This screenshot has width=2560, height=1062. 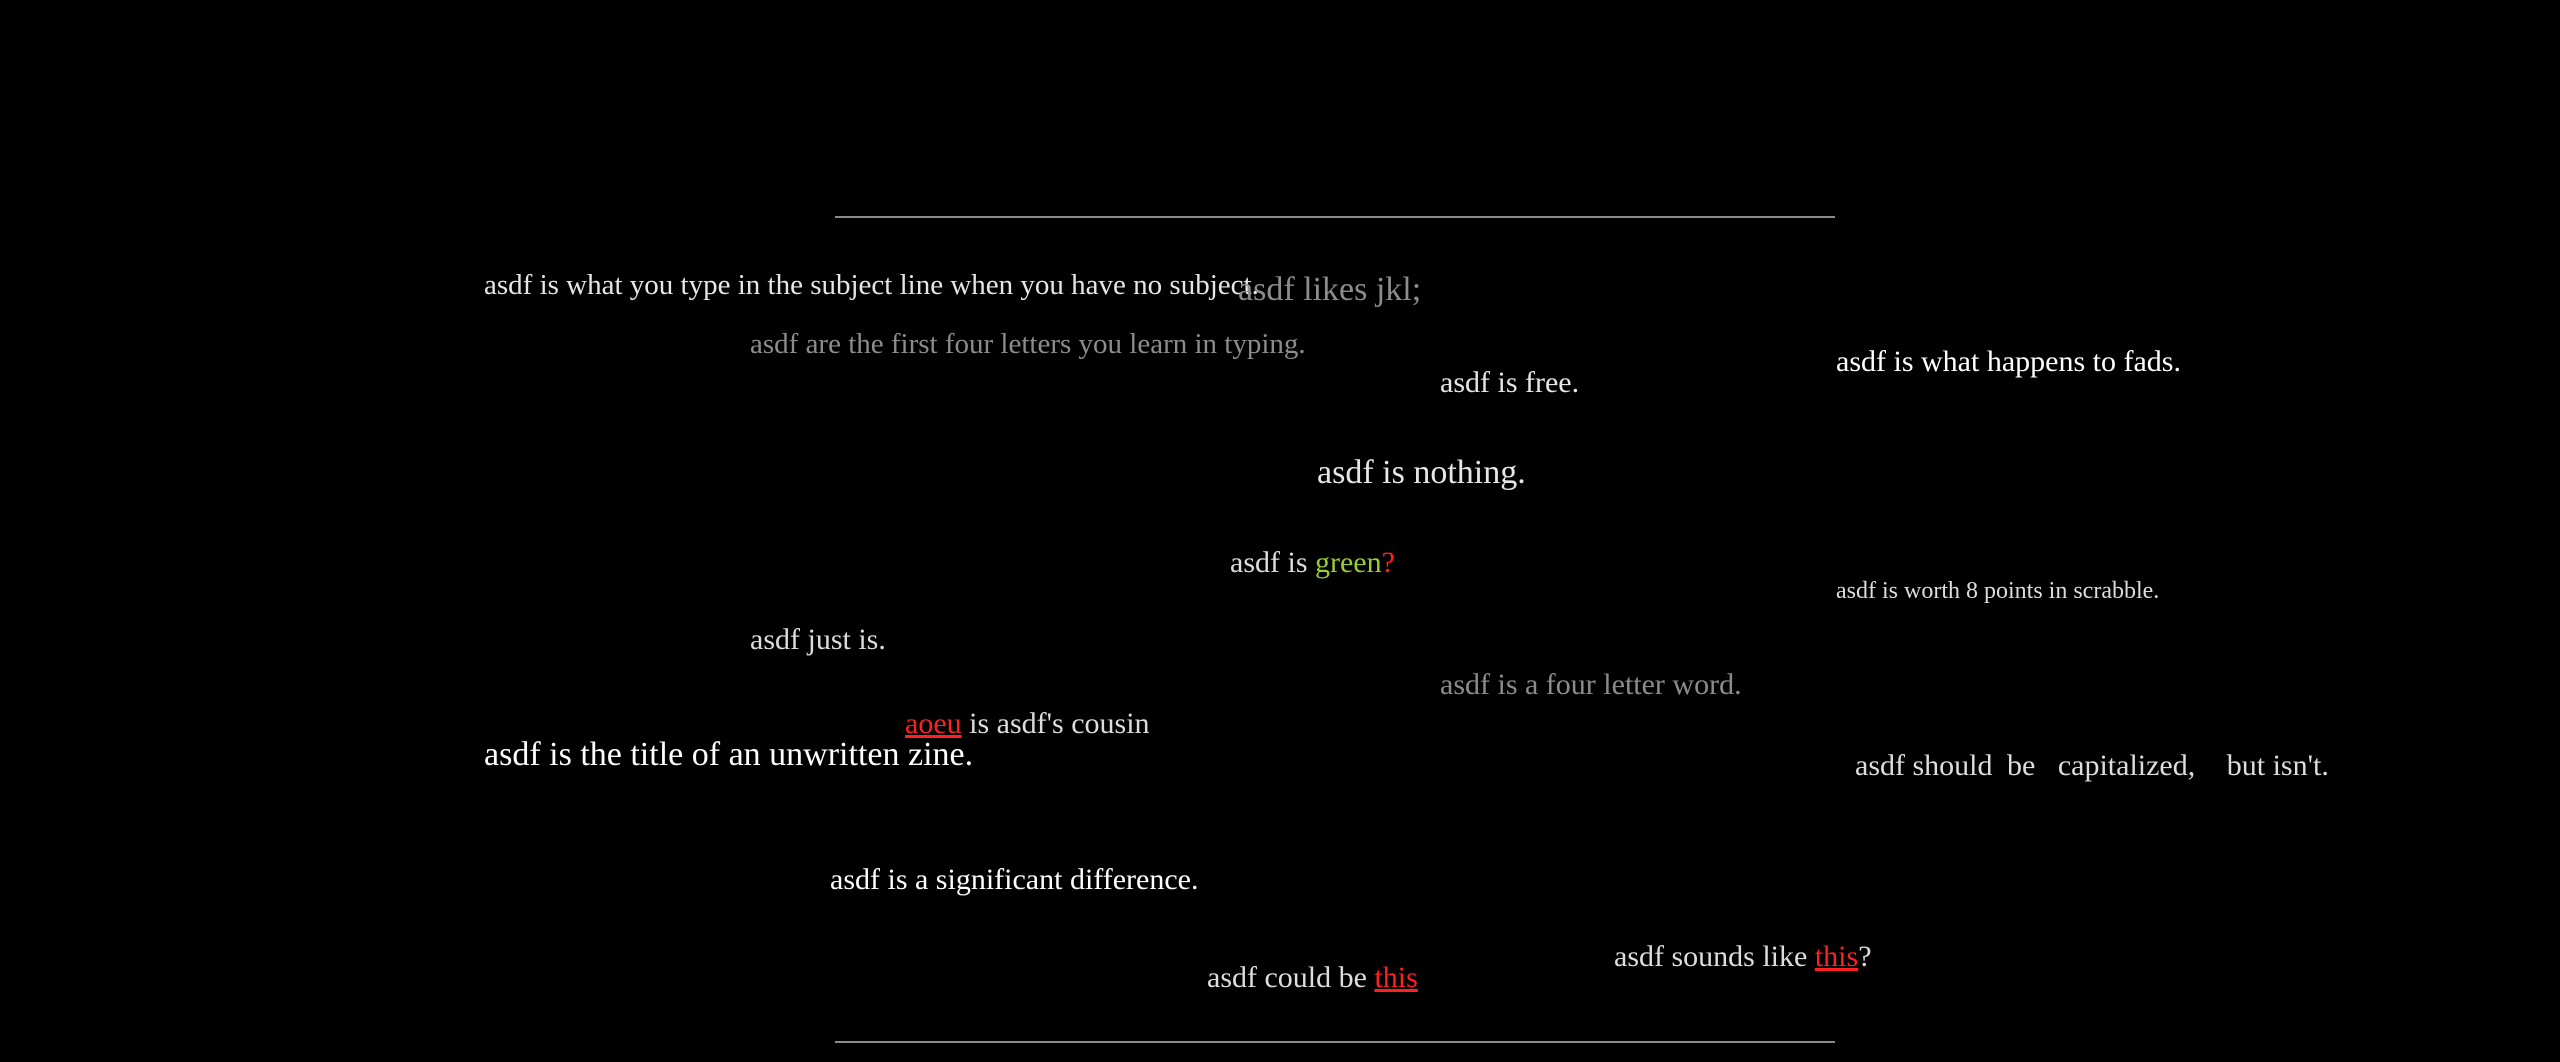 I want to click on text-line: is, so click(x=1297, y=562).